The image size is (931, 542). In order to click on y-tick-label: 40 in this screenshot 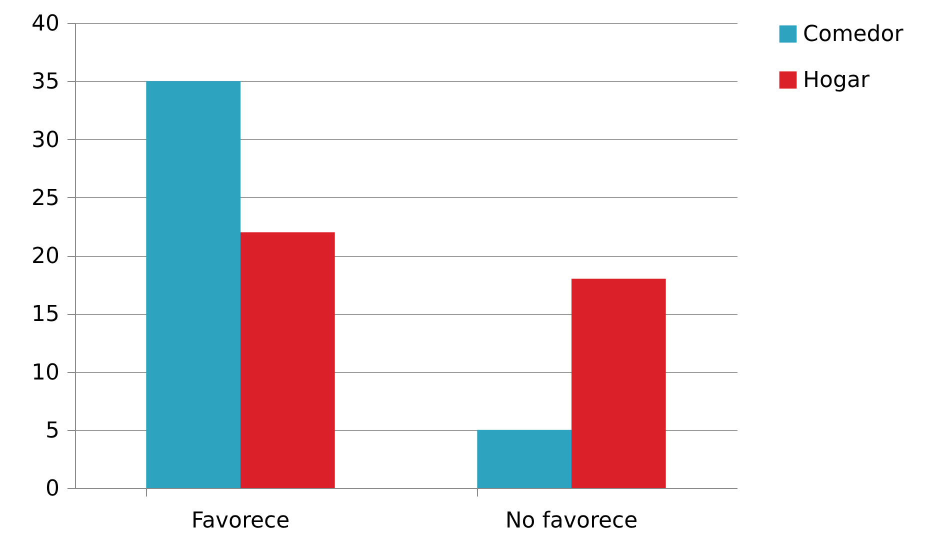, I will do `click(46, 24)`.